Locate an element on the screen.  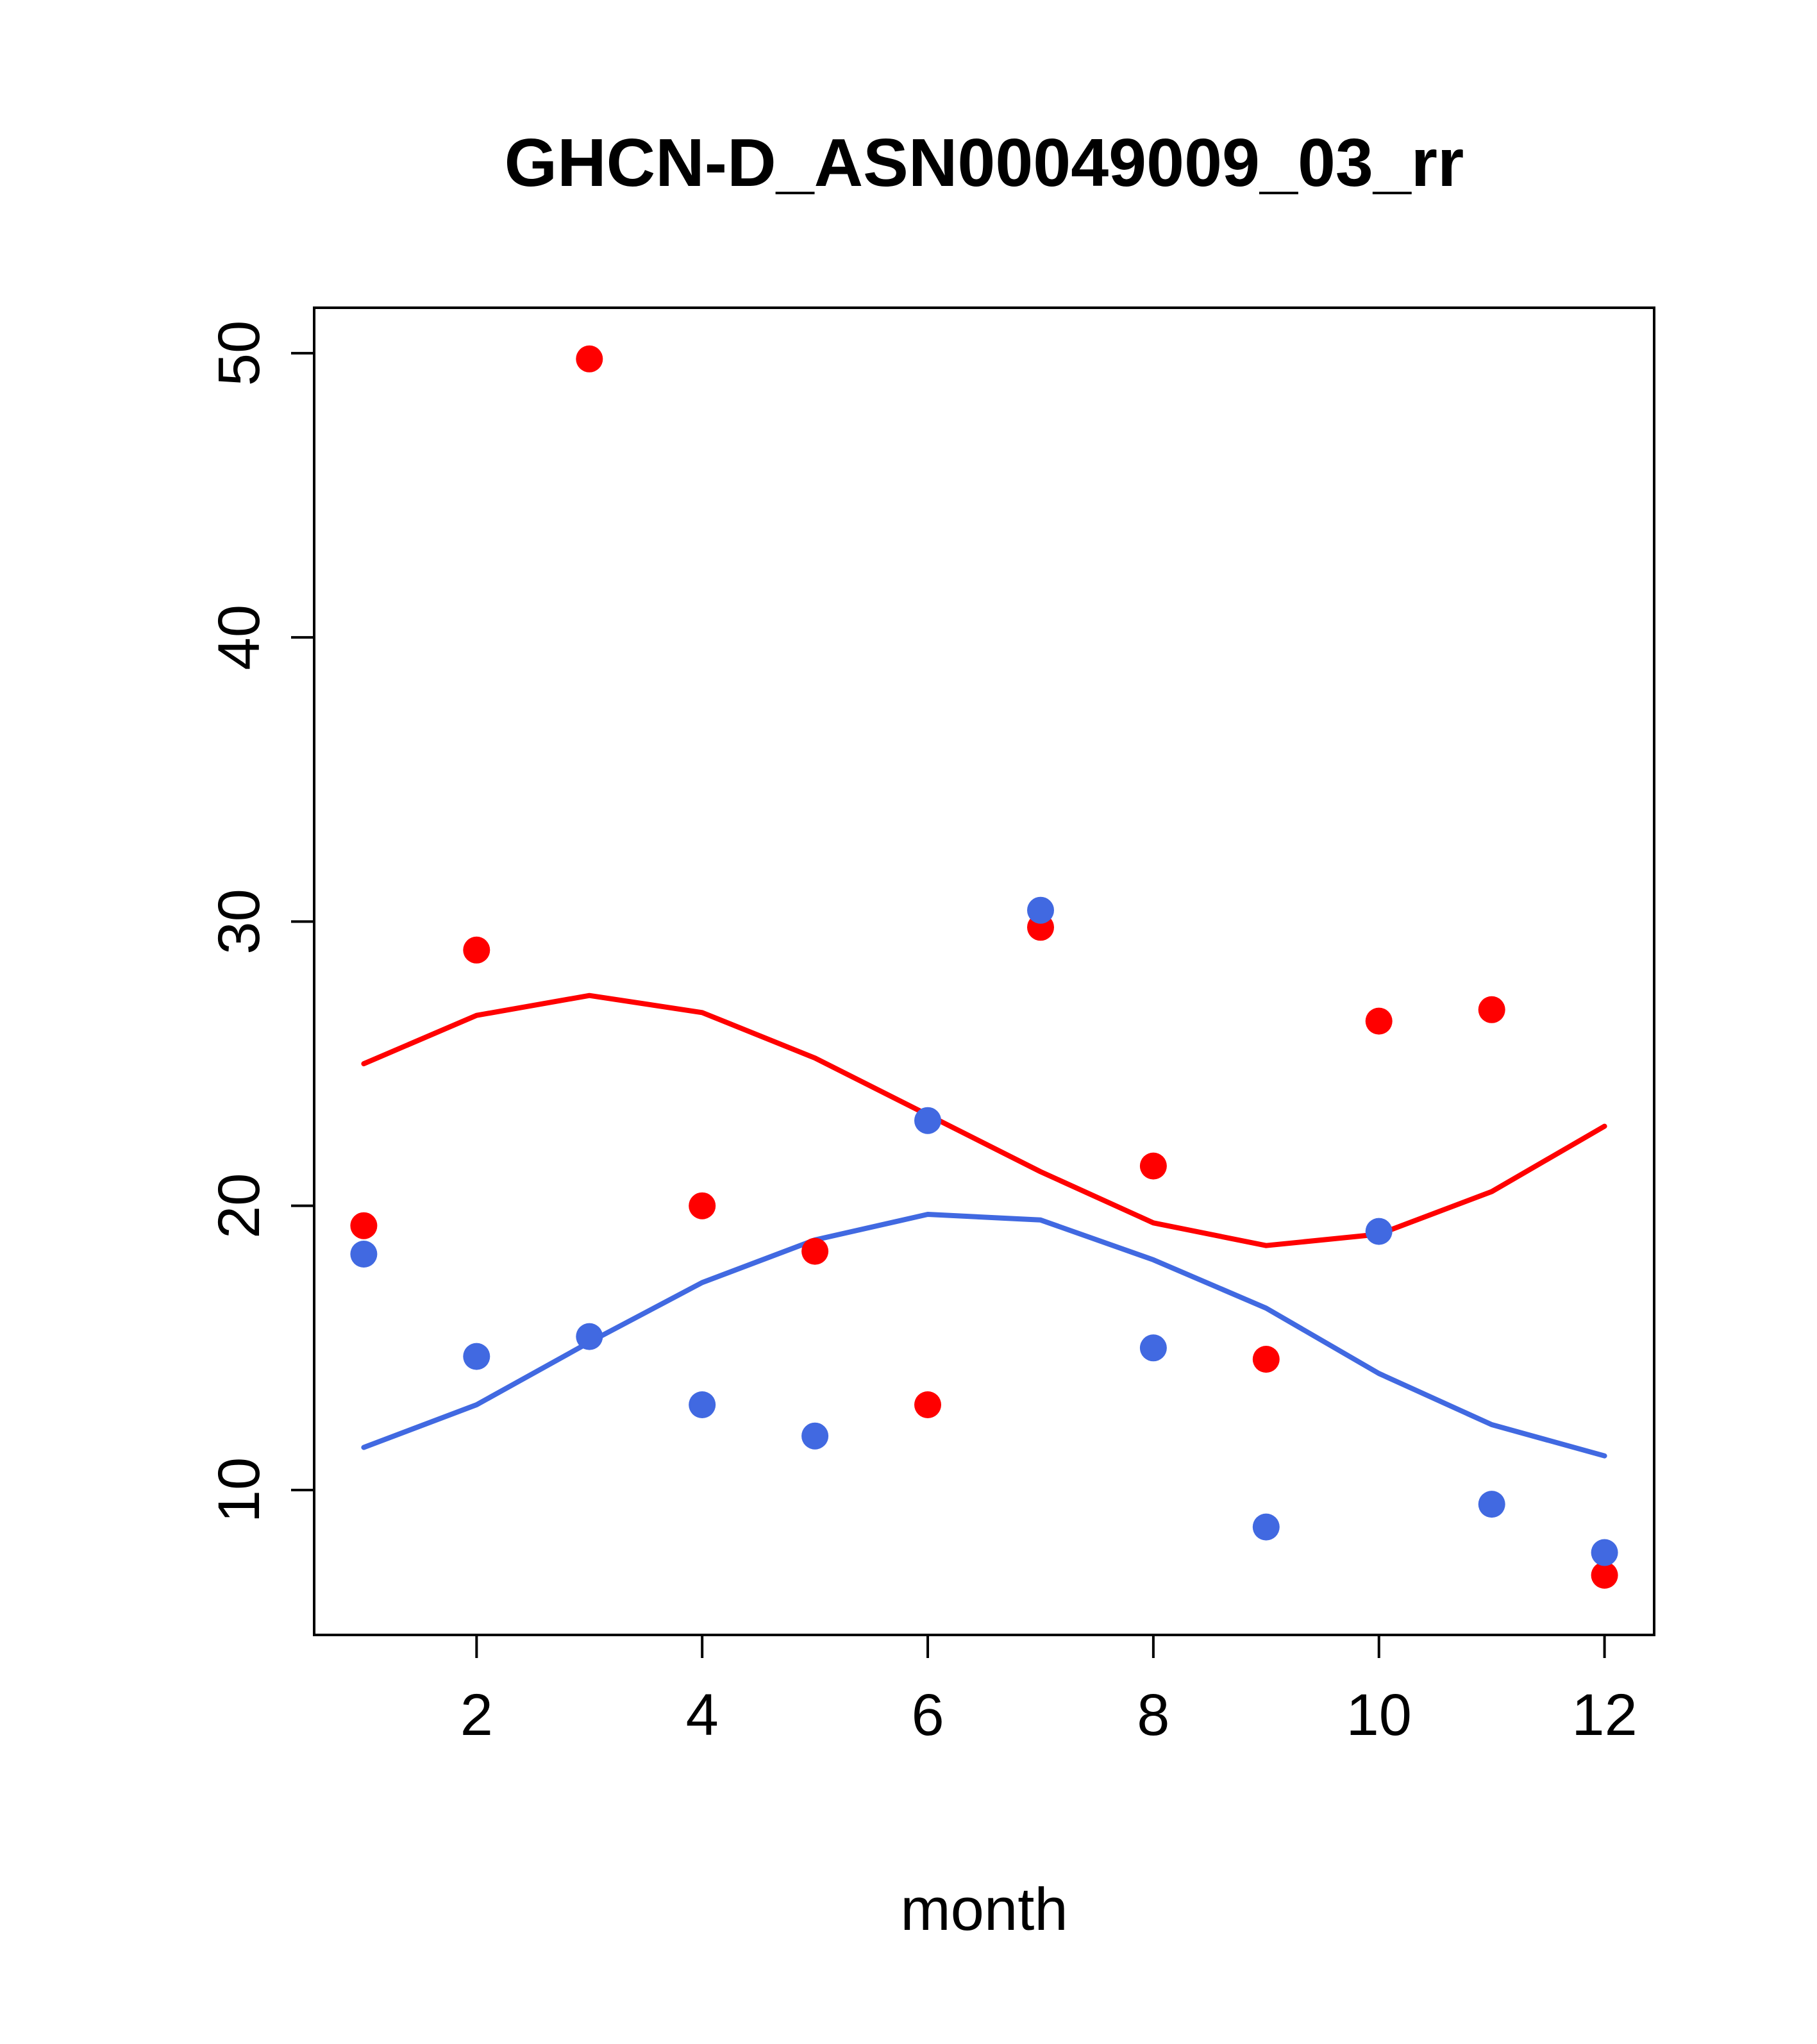
x-tick-label: 4 is located at coordinates (703, 1715).